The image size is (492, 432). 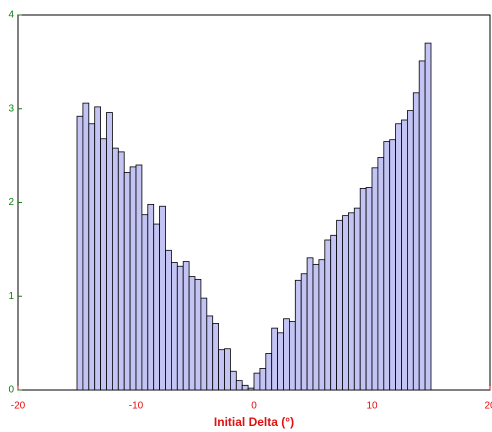 What do you see at coordinates (136, 406) in the screenshot?
I see `x-tick-label: -10` at bounding box center [136, 406].